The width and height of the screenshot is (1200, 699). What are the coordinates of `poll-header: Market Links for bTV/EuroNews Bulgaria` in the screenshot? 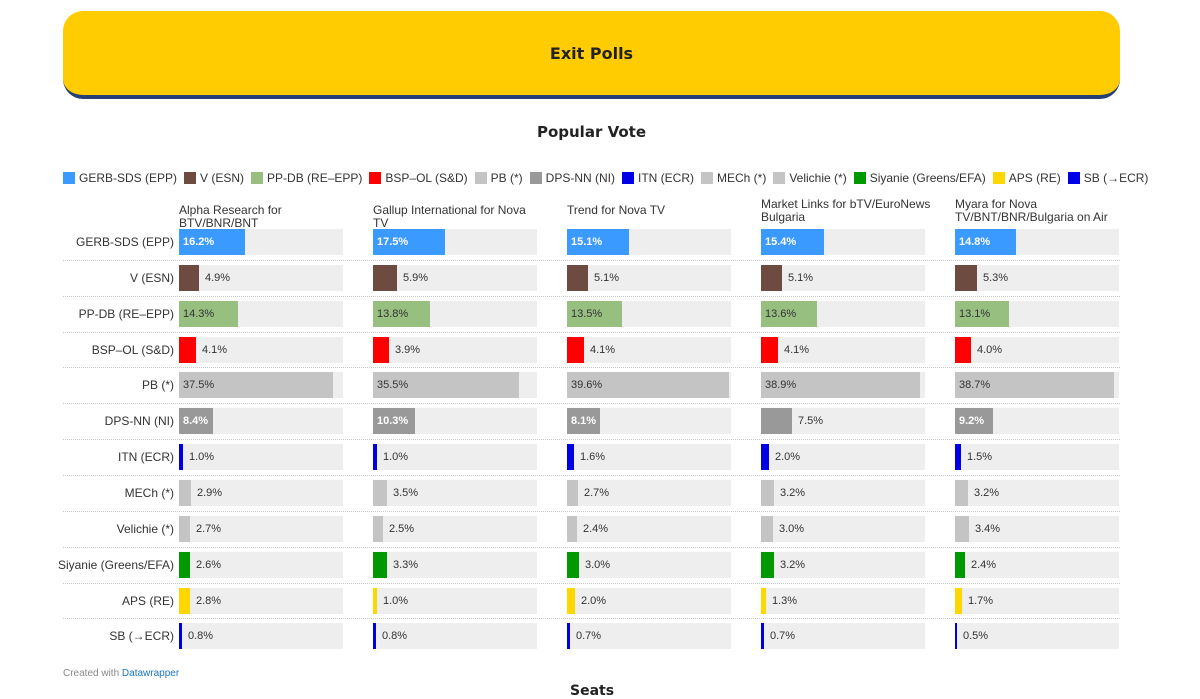 It's located at (846, 210).